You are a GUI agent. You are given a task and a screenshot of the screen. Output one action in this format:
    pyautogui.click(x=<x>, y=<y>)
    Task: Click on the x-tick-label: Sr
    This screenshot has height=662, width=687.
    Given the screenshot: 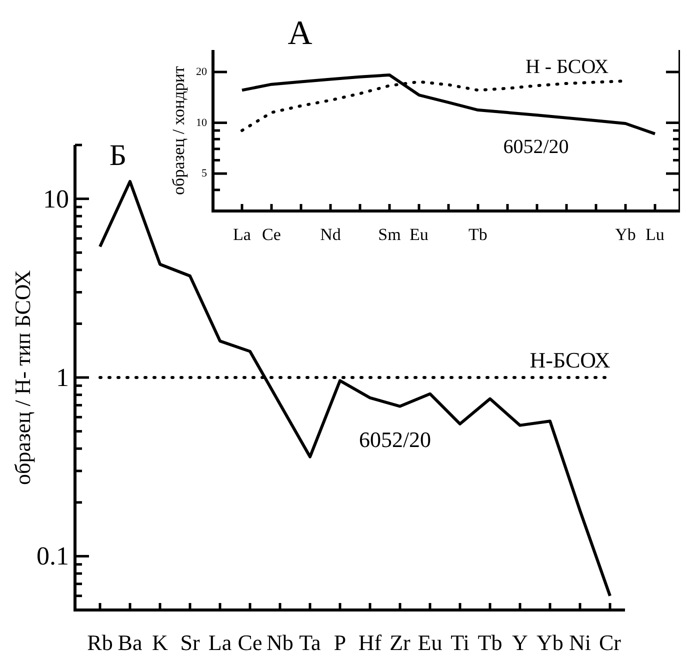 What is the action you would take?
    pyautogui.click(x=190, y=642)
    